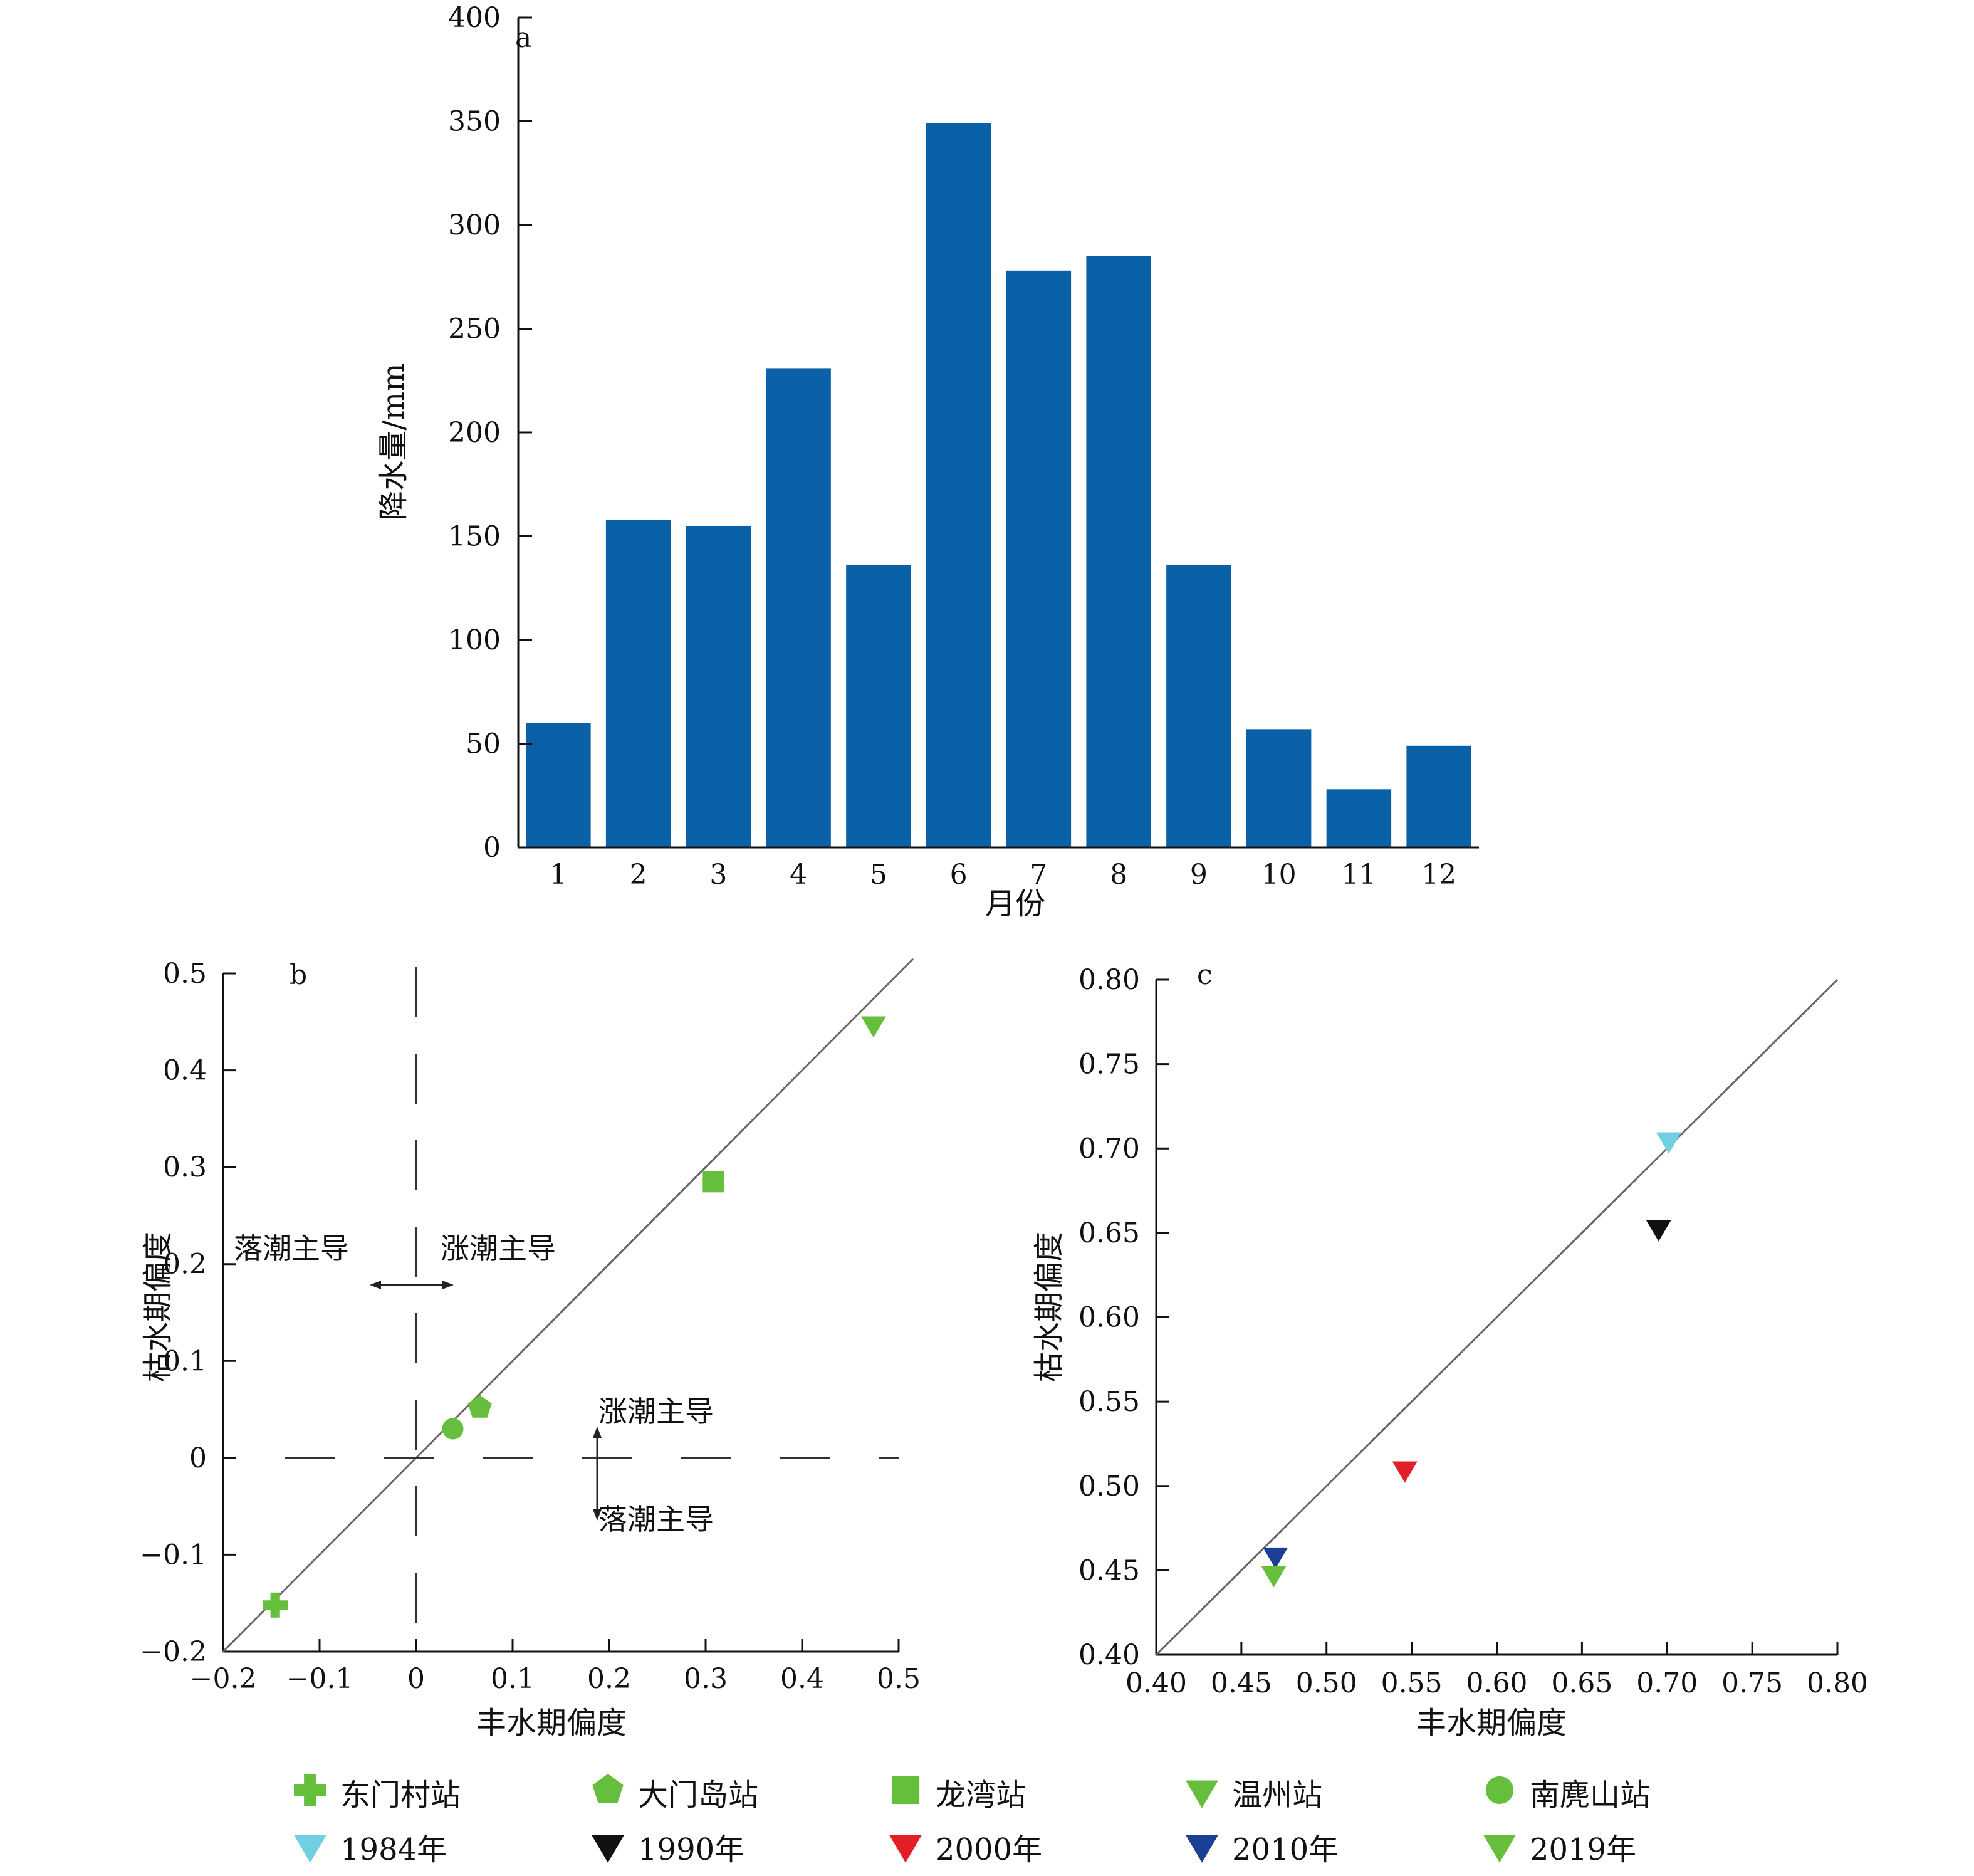 This screenshot has height=1876, width=1974. I want to click on x-tick-label: 0.4, so click(802, 1679).